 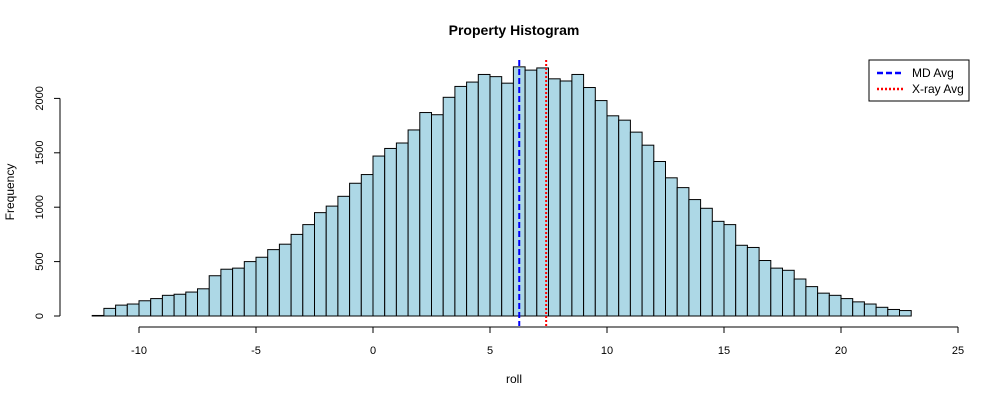 I want to click on x-axis-title: roll, so click(x=514, y=379).